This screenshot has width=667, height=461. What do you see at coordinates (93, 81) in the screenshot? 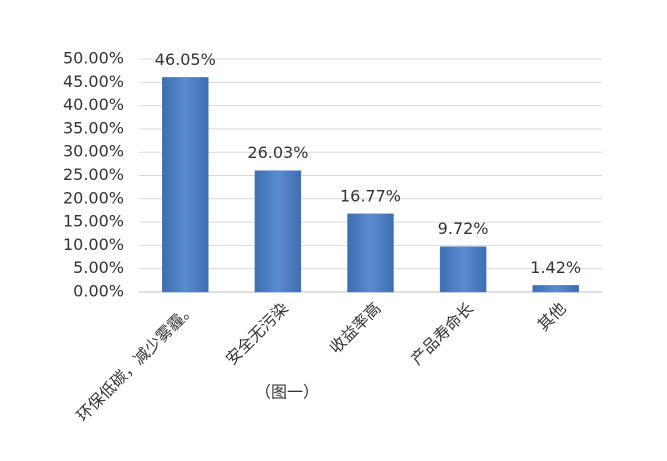
I see `y-tick-label: 45.00%` at bounding box center [93, 81].